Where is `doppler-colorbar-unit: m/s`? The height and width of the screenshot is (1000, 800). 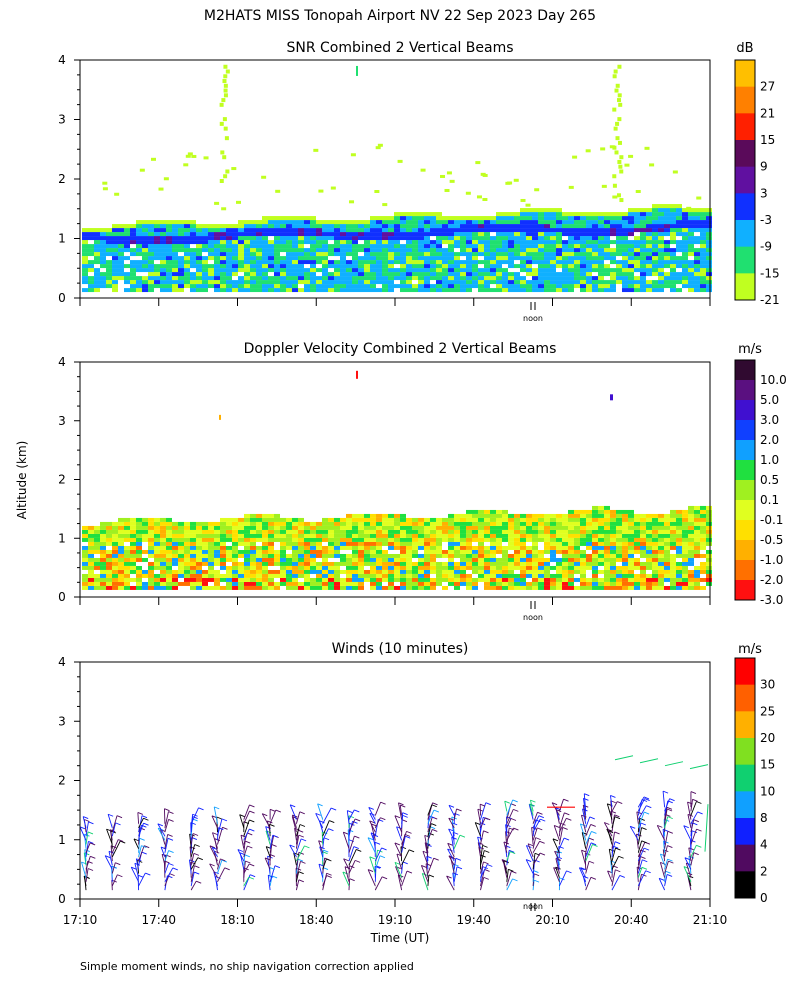
doppler-colorbar-unit: m/s is located at coordinates (750, 349).